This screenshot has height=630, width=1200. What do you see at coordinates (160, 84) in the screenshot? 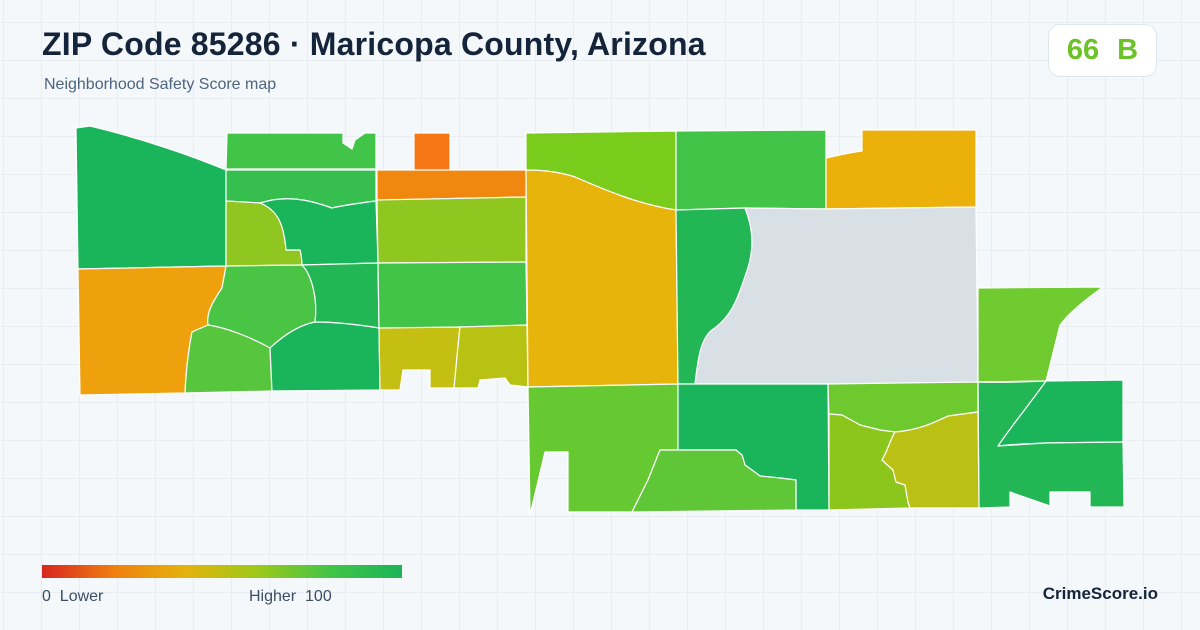
I see `page-subtitle: Neighborhood Safety Score map` at bounding box center [160, 84].